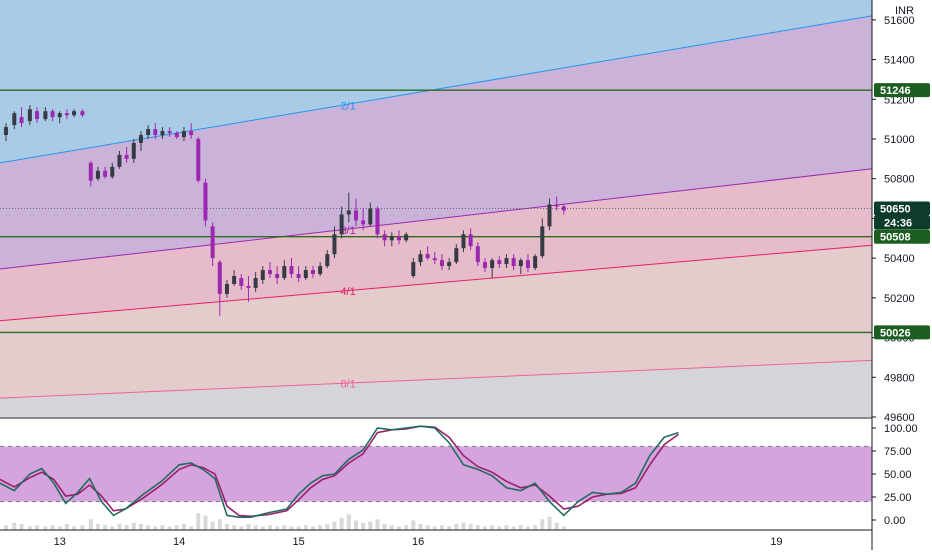 This screenshot has height=555, width=932. What do you see at coordinates (899, 100) in the screenshot?
I see `price-tick-label: 51200` at bounding box center [899, 100].